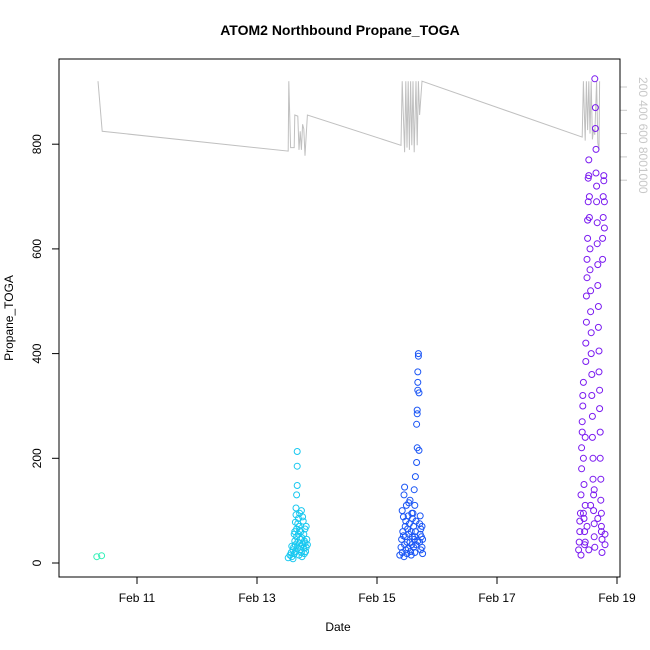 The width and height of the screenshot is (650, 650). I want to click on y-axis-label: Propane_TOGA, so click(9, 318).